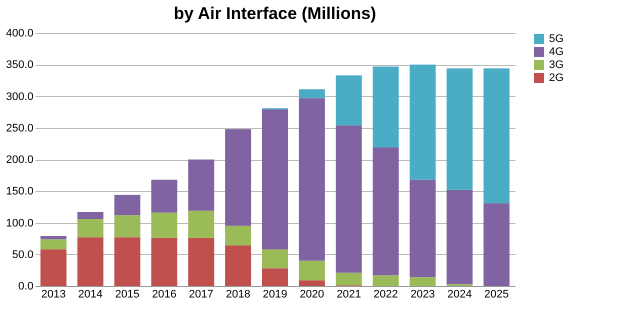  Describe the element at coordinates (23, 254) in the screenshot. I see `y-tick-label: 50.0` at that location.